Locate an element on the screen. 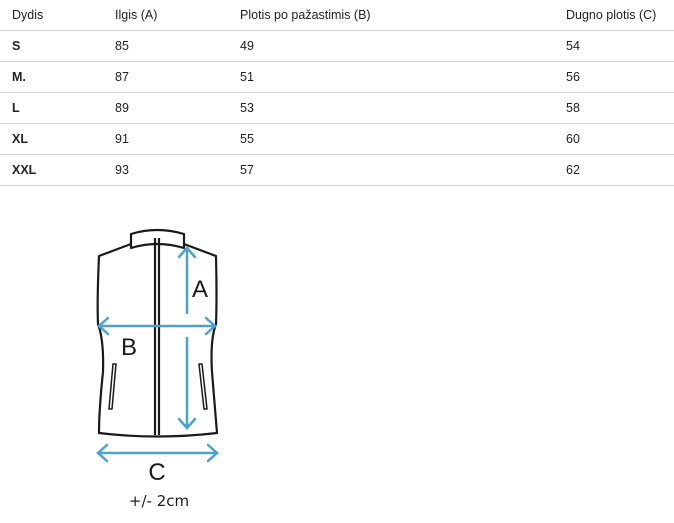  table-row: L 89 53 58 is located at coordinates (337, 108).